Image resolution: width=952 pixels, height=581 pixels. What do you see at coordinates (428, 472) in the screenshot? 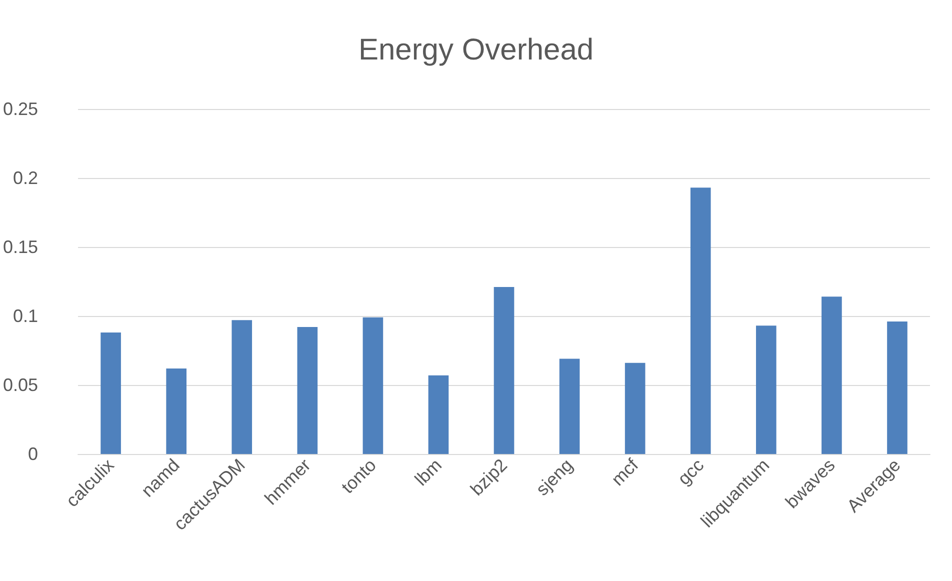
I see `x-tick-label: lbm` at bounding box center [428, 472].